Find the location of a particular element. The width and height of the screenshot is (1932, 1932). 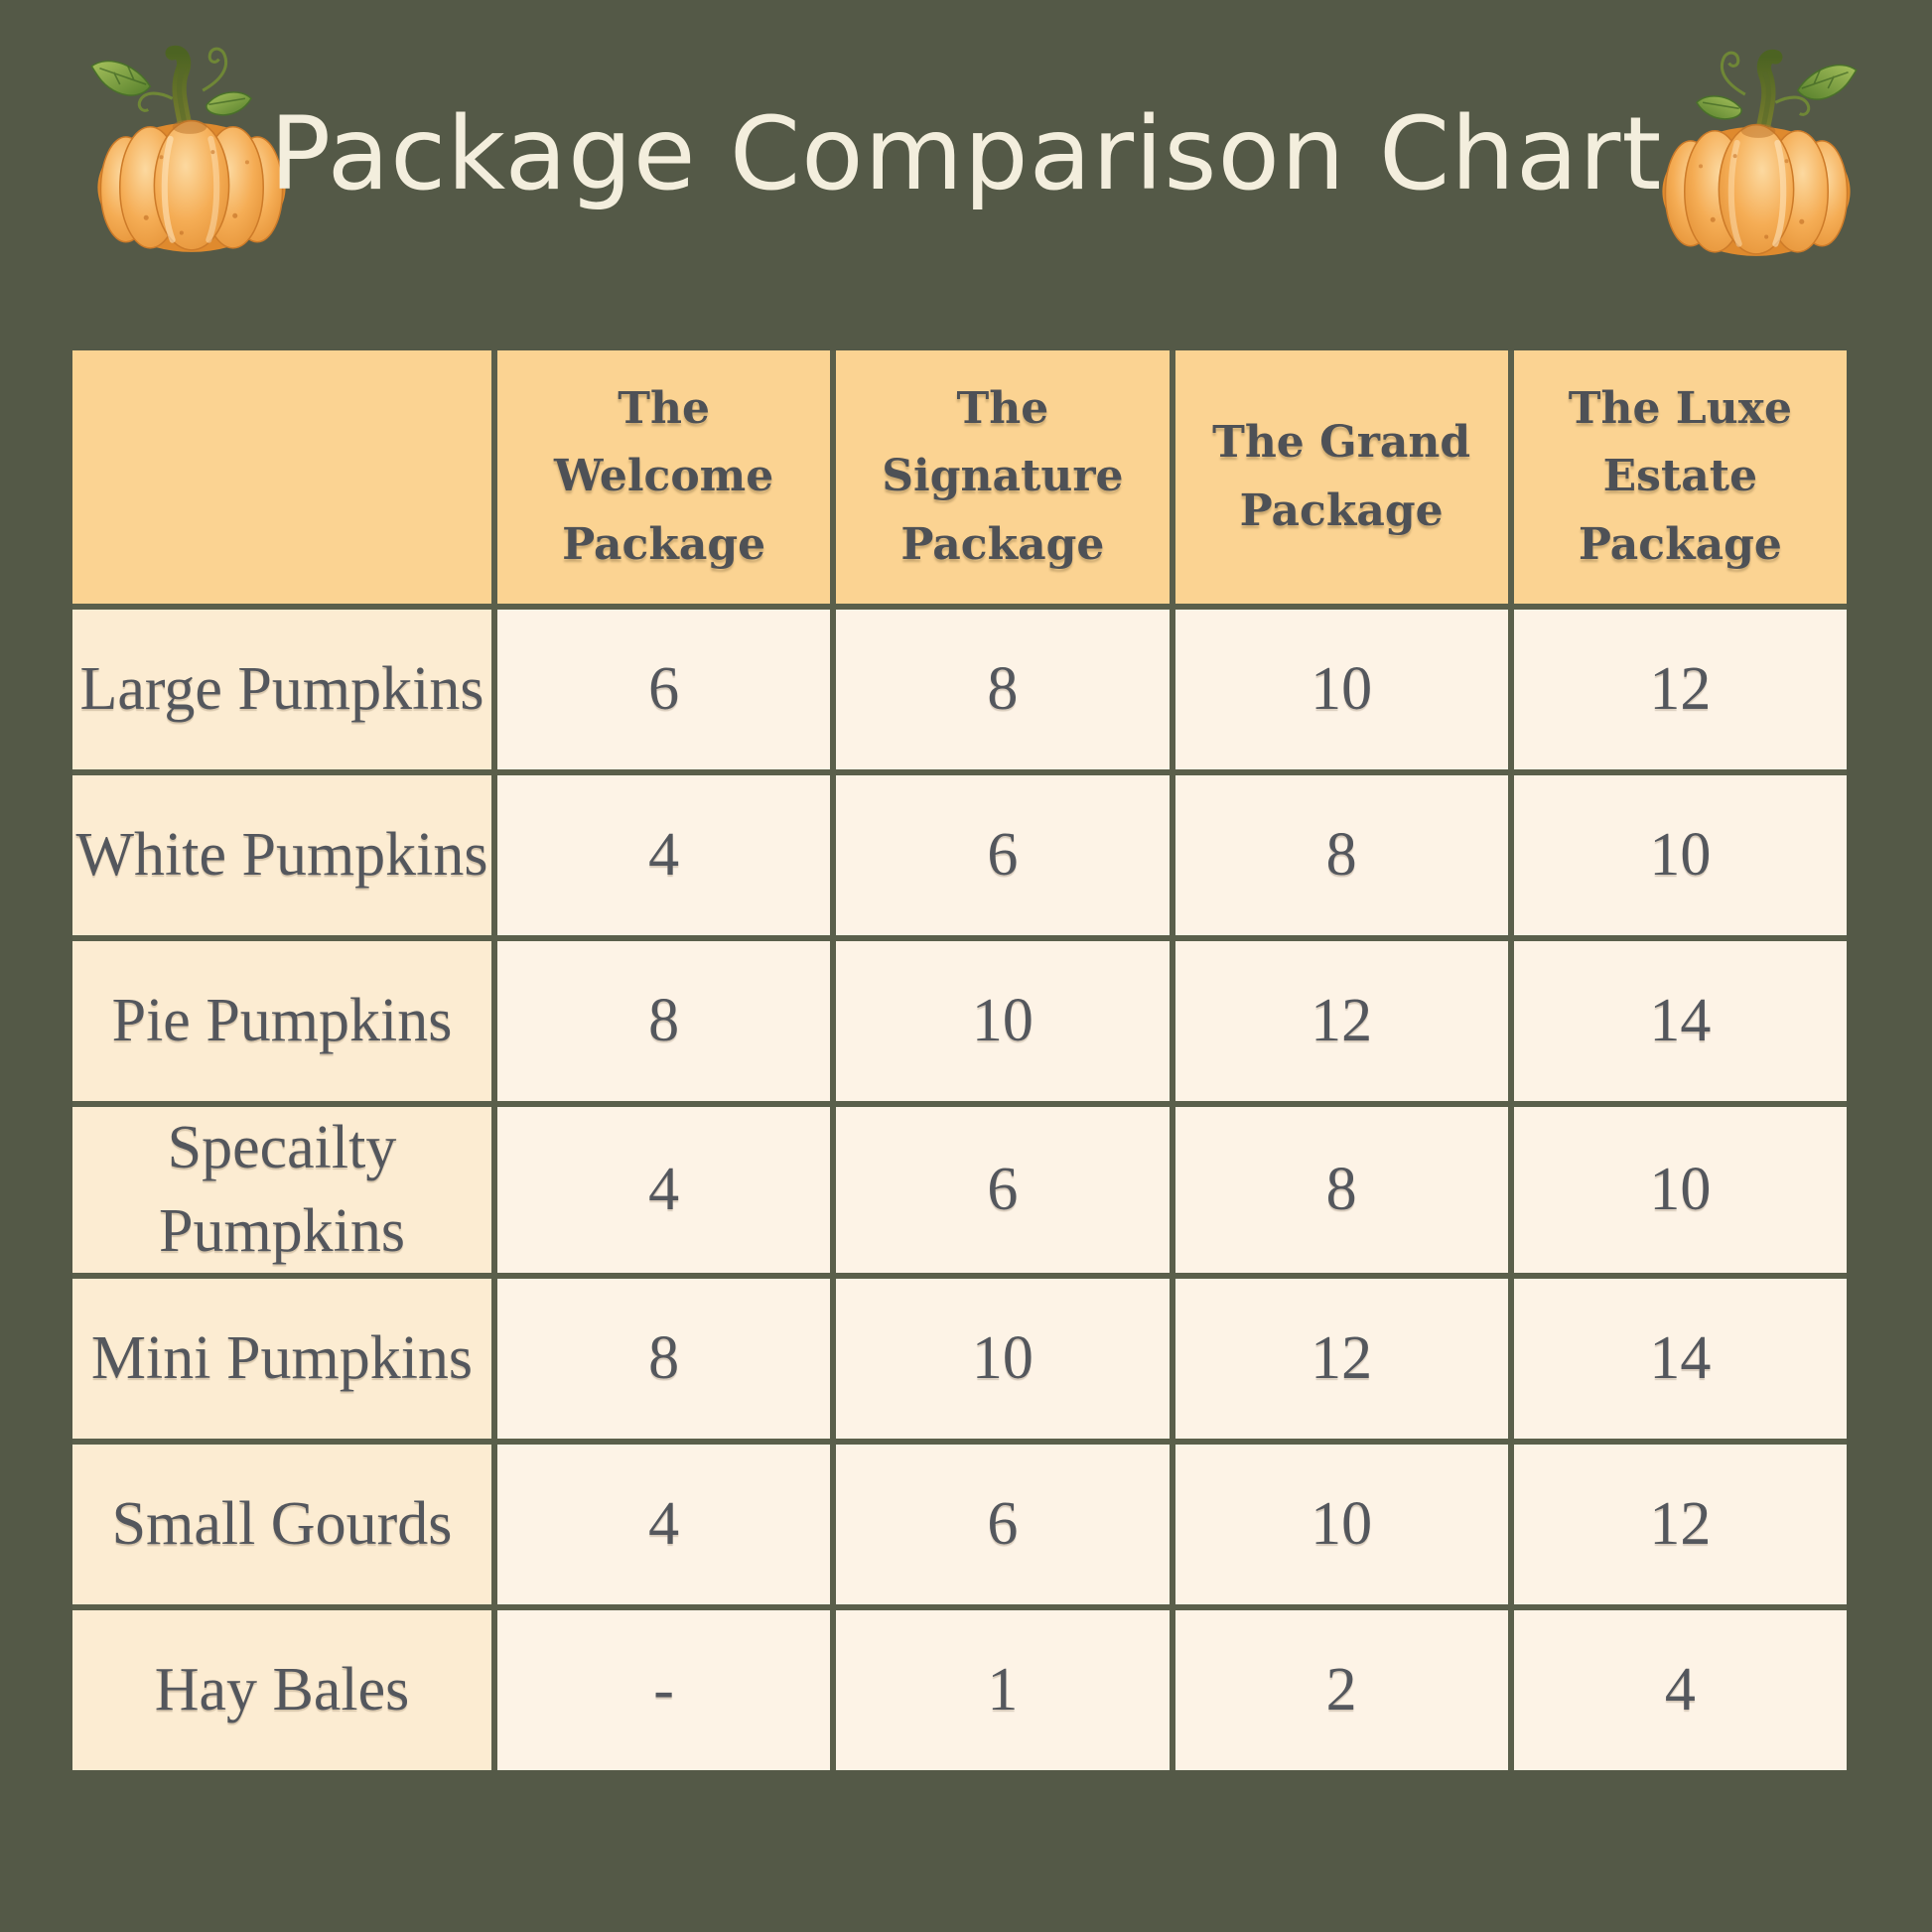

page-title: Package Comparison Chart is located at coordinates (966, 154).